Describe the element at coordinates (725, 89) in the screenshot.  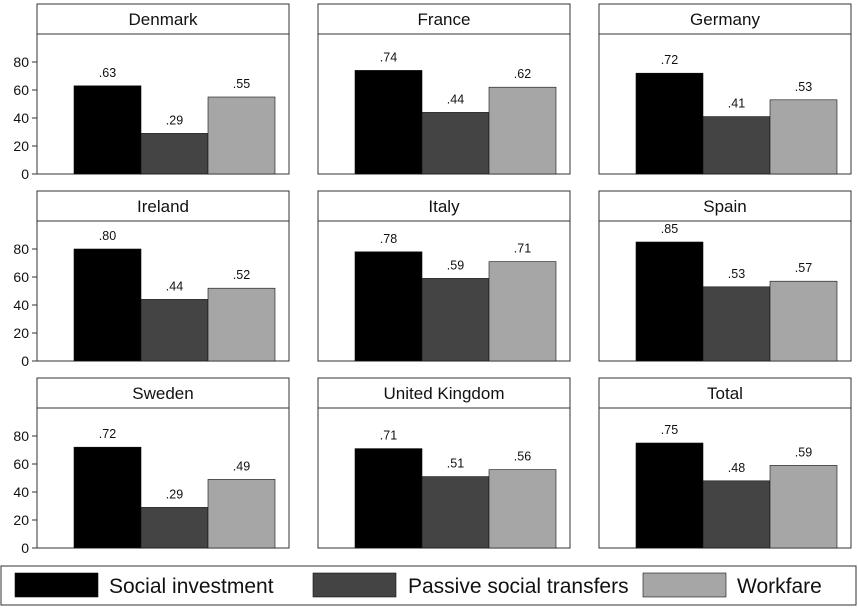
I see `panel-germany: Germany .72 .41 .53` at that location.